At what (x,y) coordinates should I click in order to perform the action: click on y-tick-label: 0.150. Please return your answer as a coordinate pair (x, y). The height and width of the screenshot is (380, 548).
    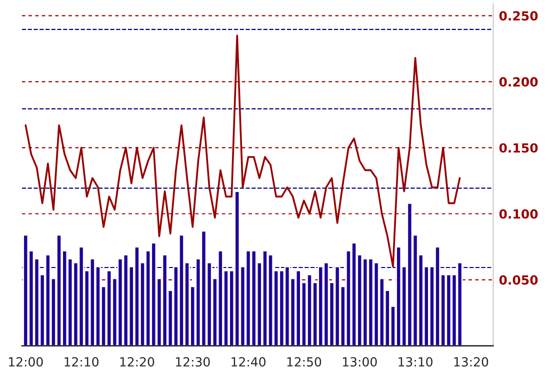
    Looking at the image, I should click on (518, 148).